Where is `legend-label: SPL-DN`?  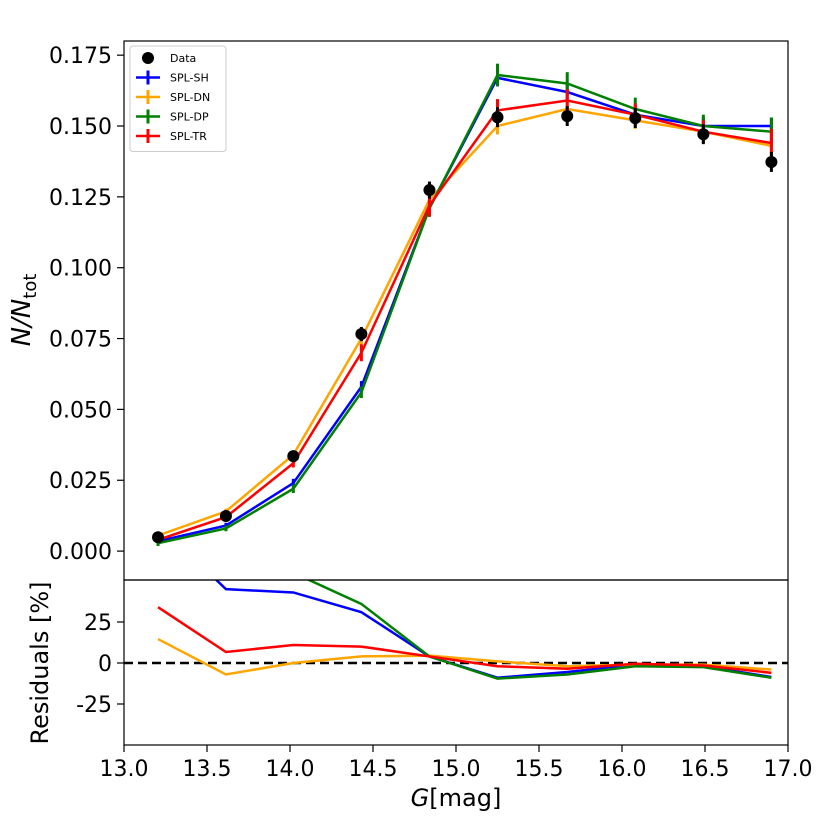
legend-label: SPL-DN is located at coordinates (190, 97).